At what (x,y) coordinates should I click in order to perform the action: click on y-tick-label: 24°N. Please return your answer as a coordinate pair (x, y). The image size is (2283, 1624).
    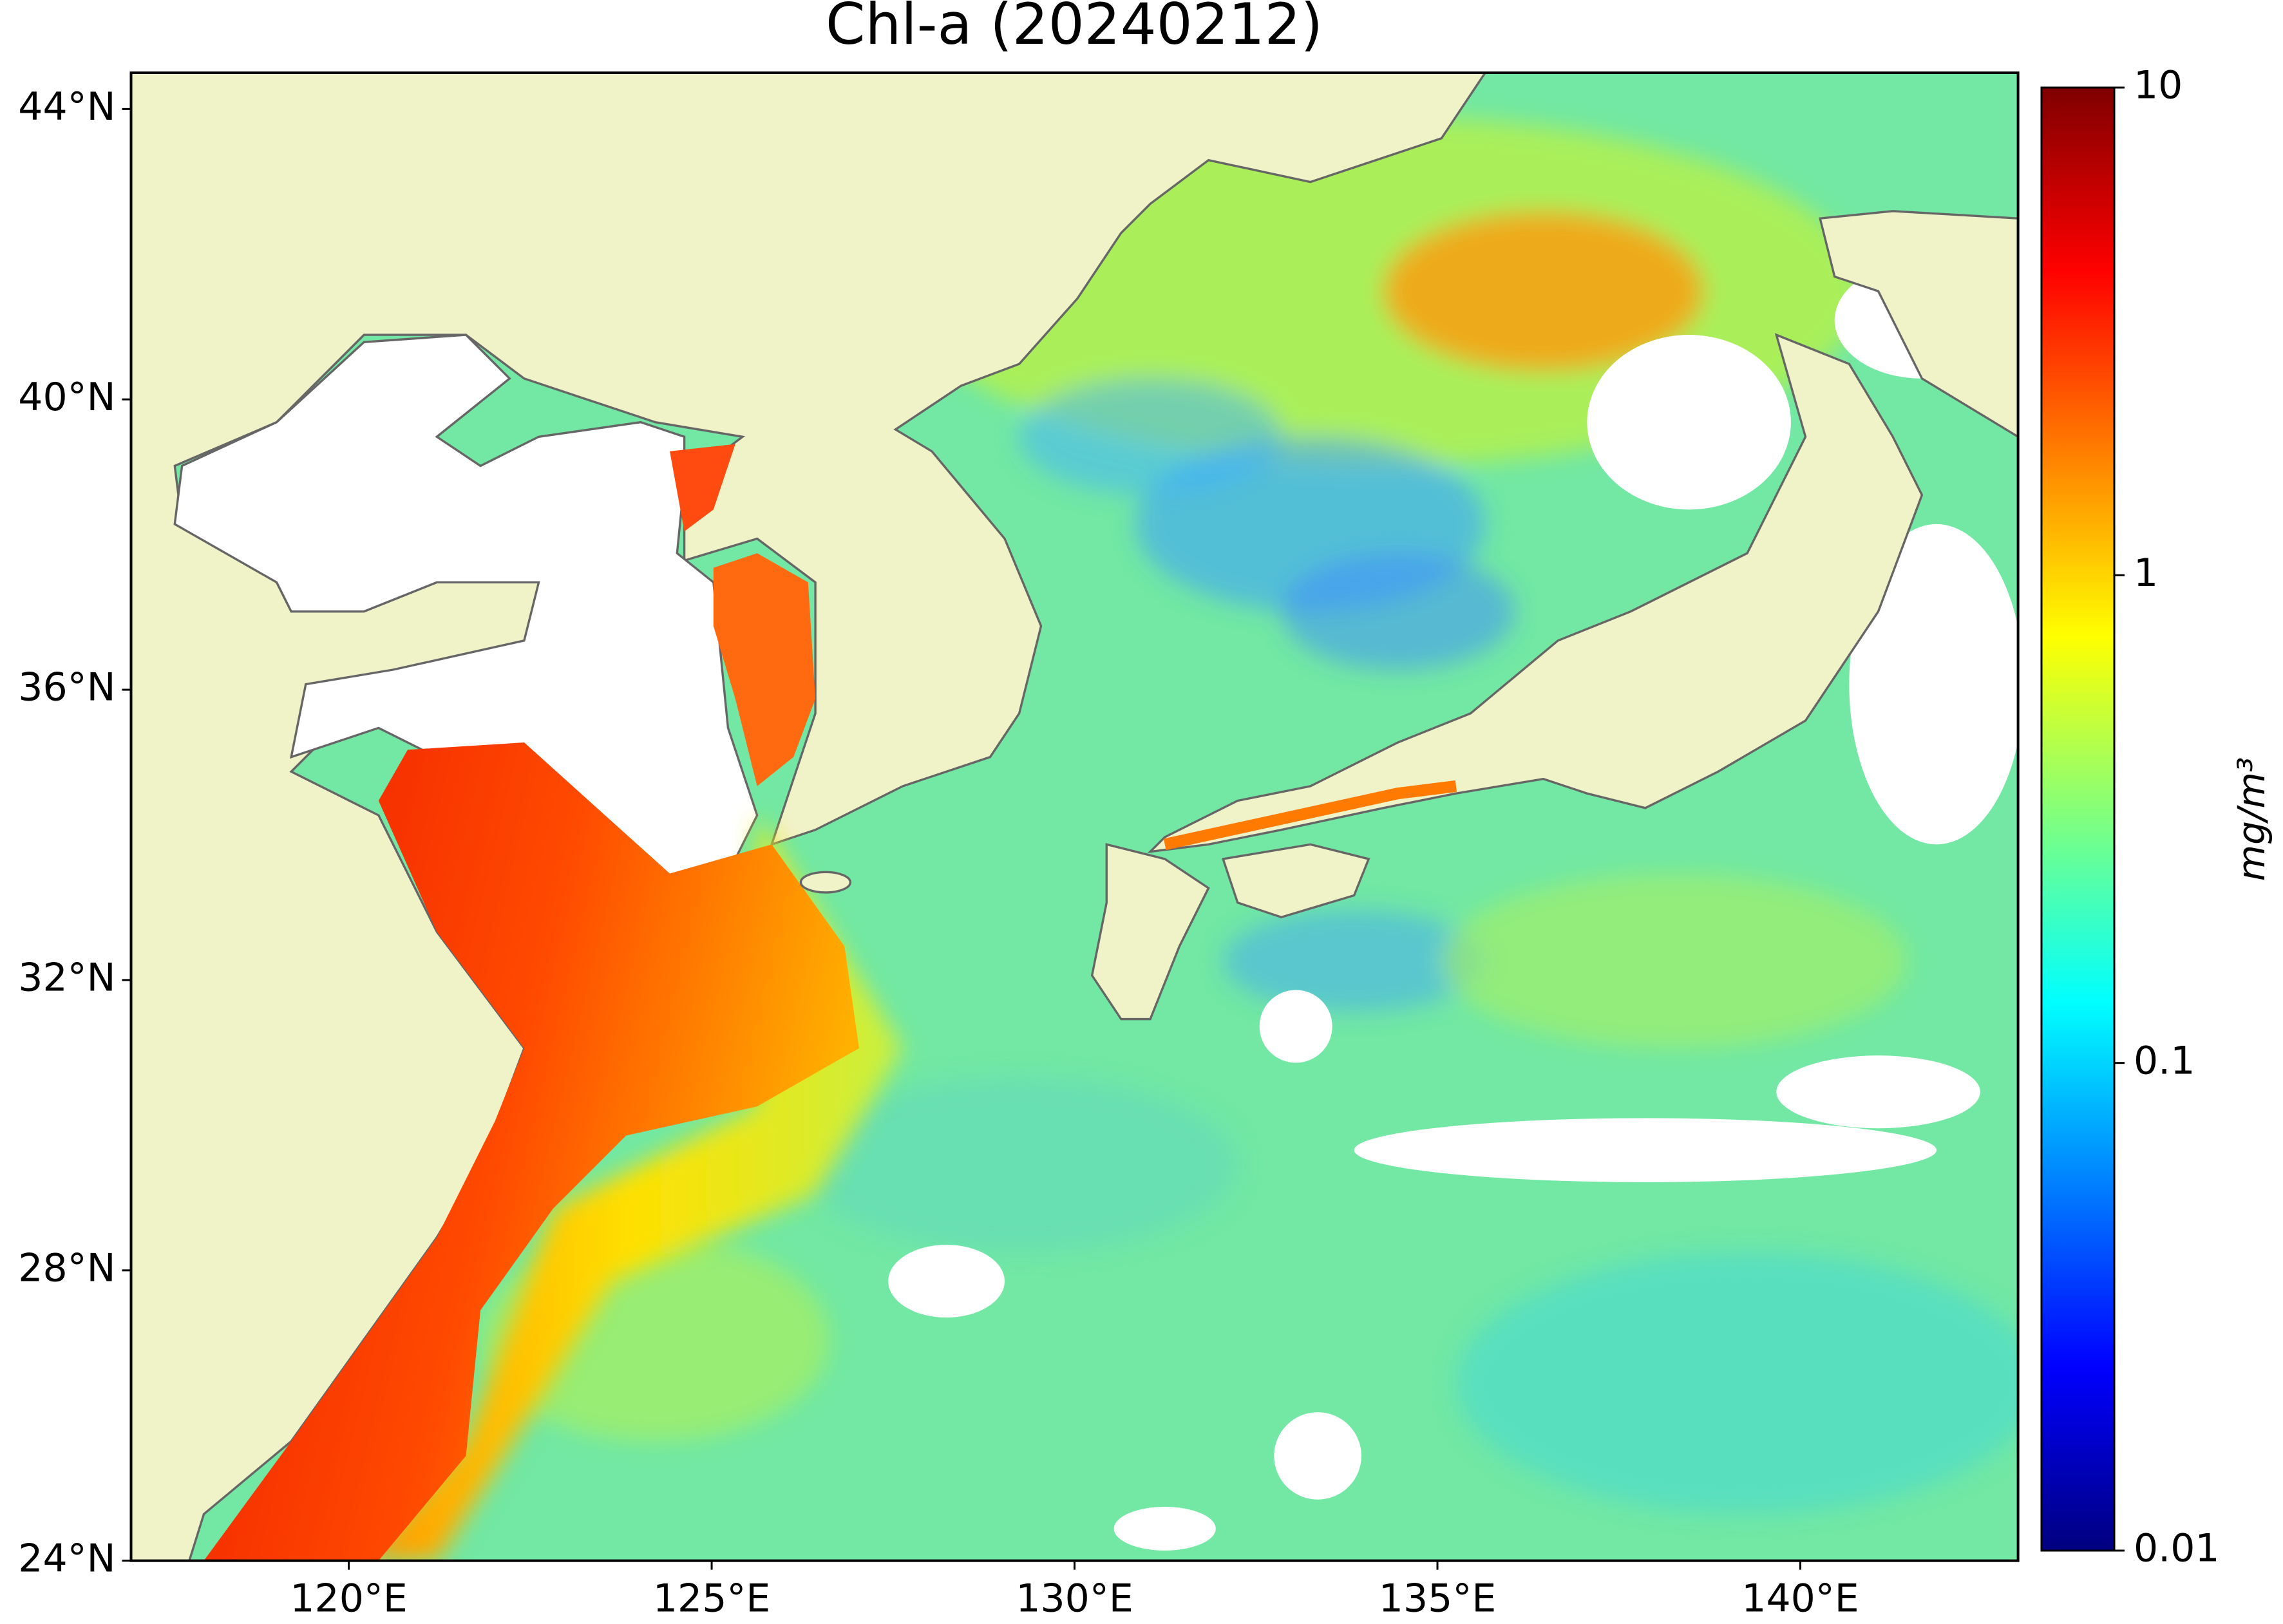
    Looking at the image, I should click on (66, 1559).